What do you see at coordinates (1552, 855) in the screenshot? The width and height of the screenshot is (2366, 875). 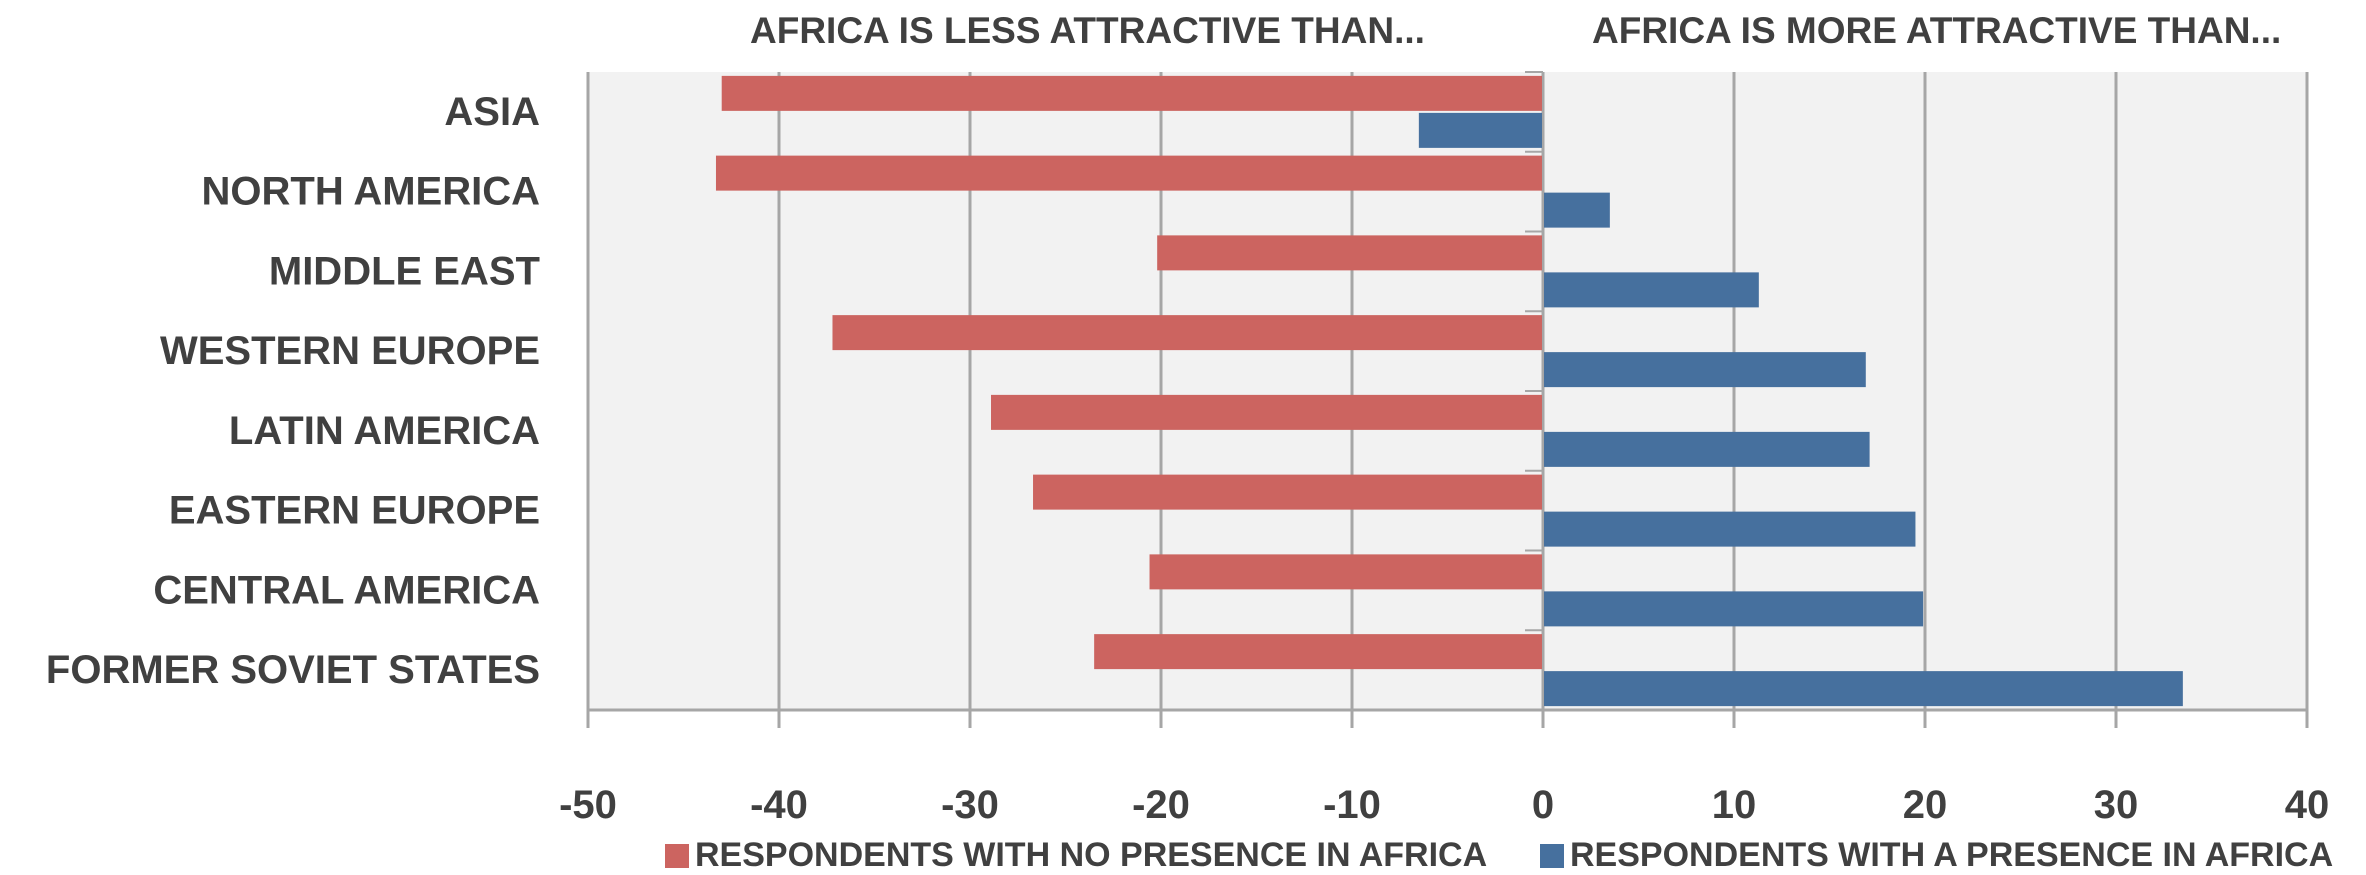 I see `legend-swatch-presence` at bounding box center [1552, 855].